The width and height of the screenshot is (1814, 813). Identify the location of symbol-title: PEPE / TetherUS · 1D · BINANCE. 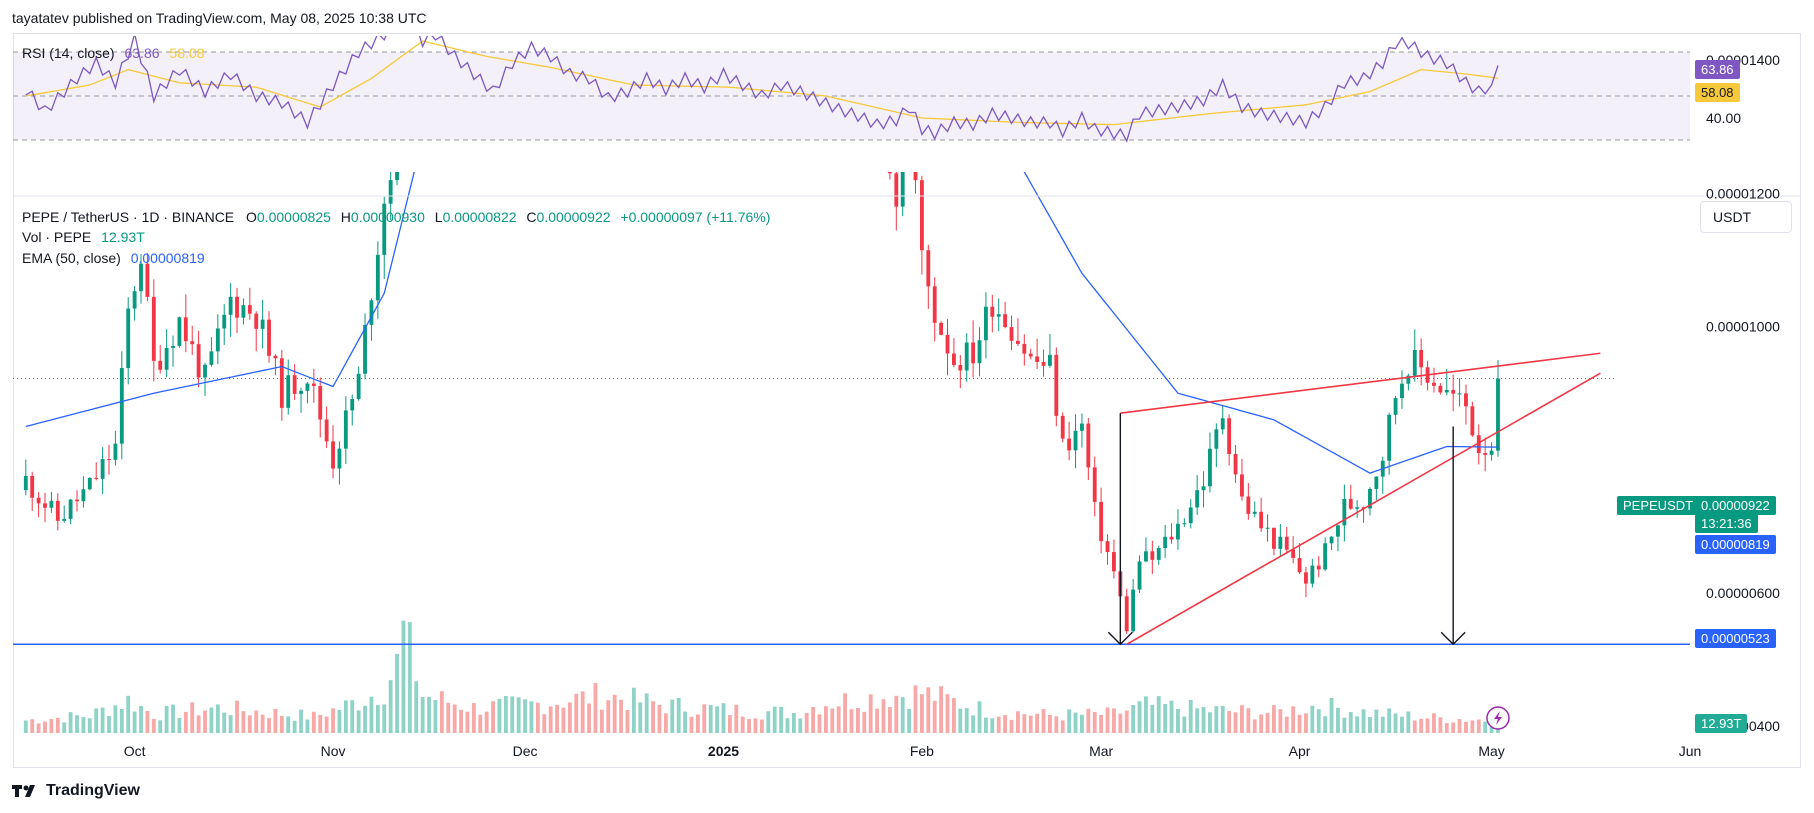
(128, 217).